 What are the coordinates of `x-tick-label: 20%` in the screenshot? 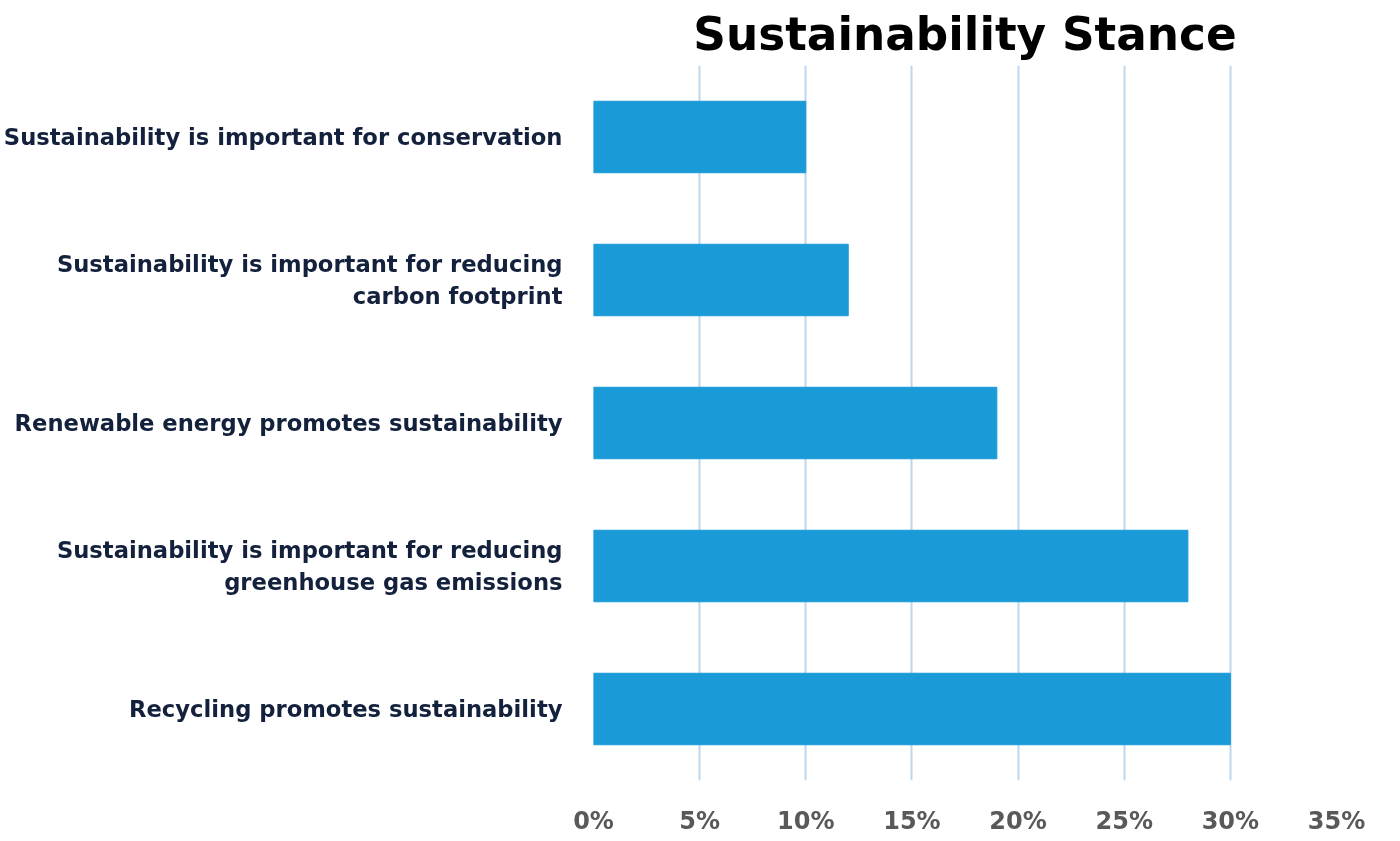 It's located at (1018, 820).